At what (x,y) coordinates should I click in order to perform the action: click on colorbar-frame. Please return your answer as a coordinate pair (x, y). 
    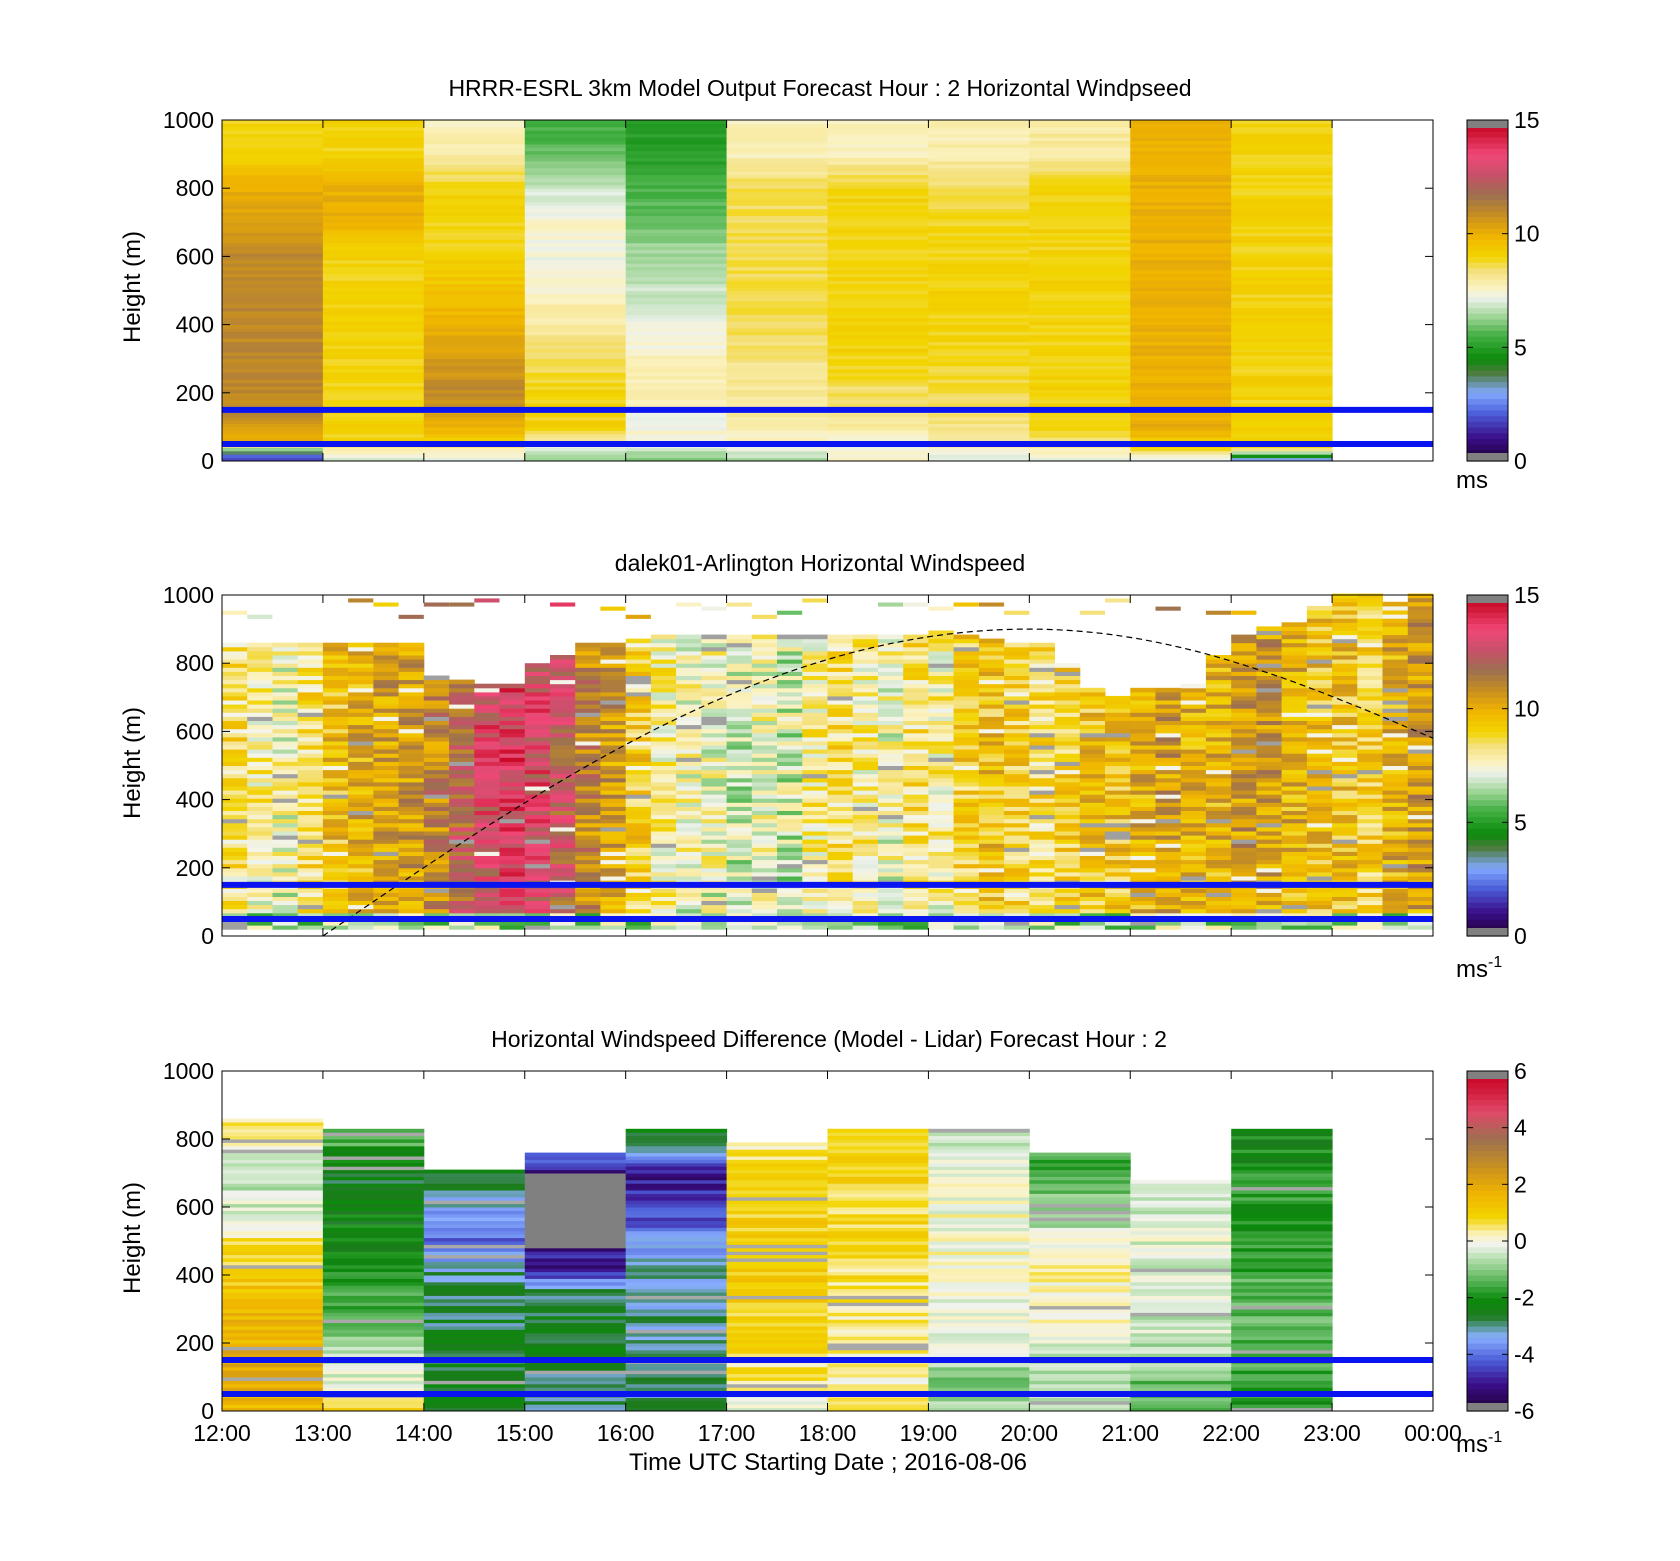
    Looking at the image, I should click on (1487, 290).